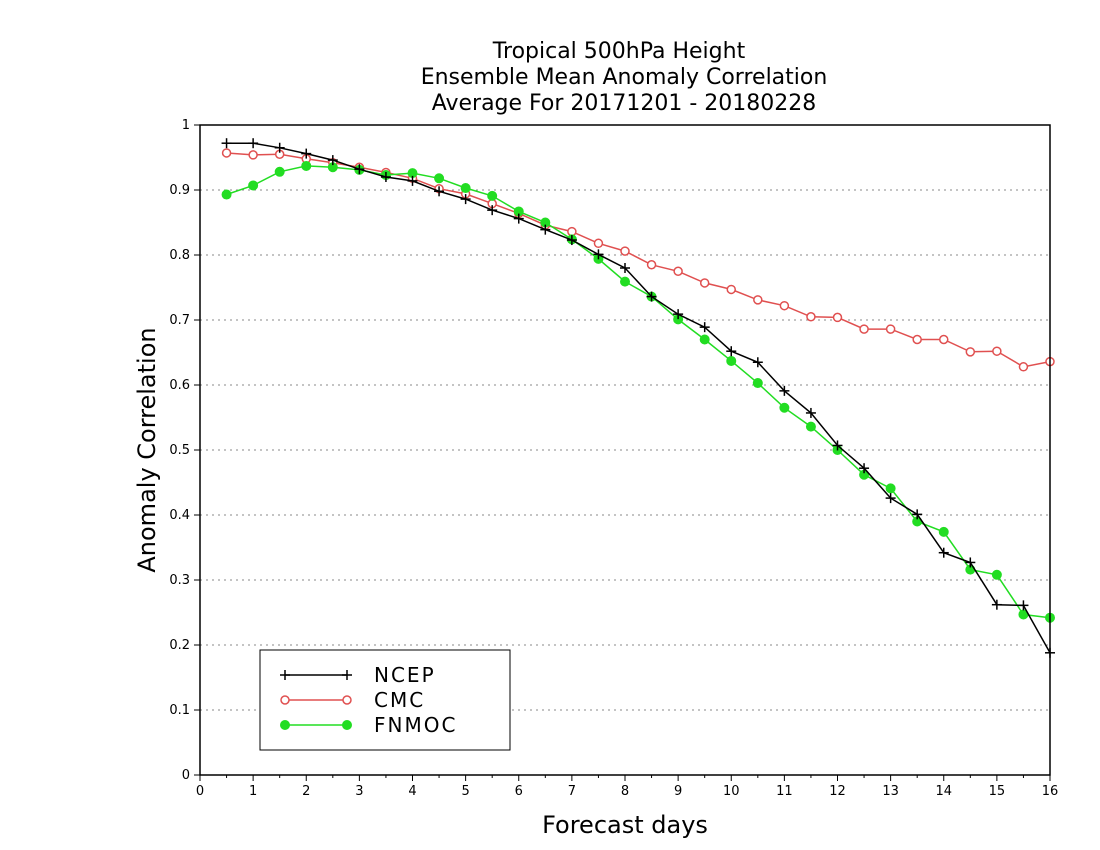 Image resolution: width=1100 pixels, height=850 pixels. What do you see at coordinates (347, 700) in the screenshot?
I see `legend-marker-cmc` at bounding box center [347, 700].